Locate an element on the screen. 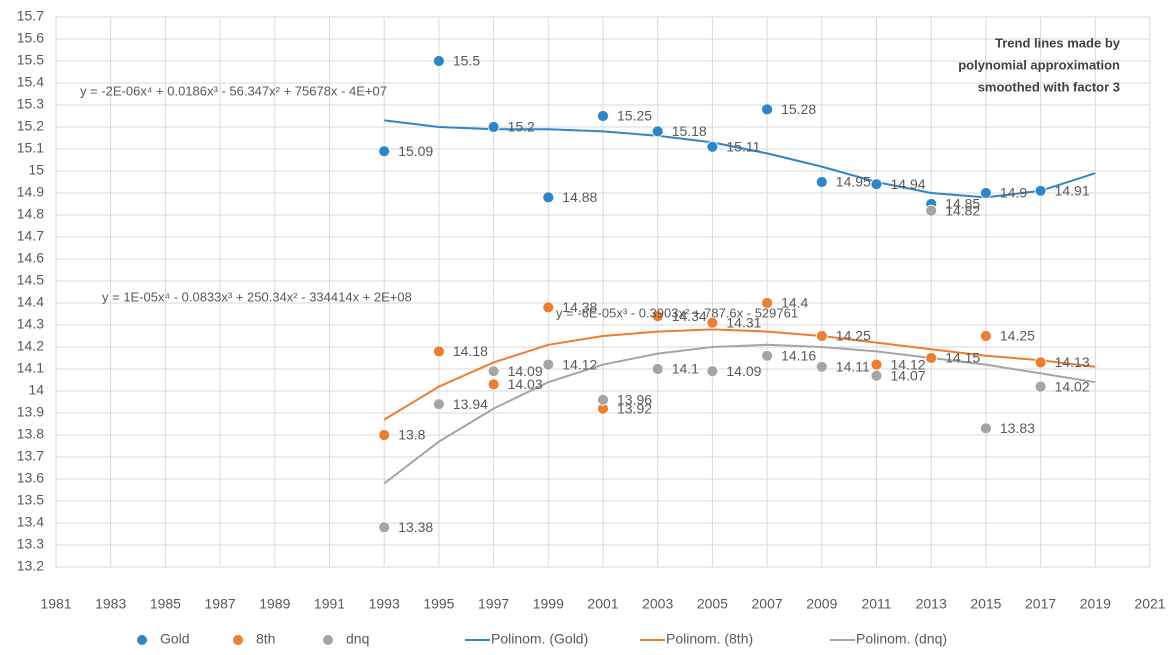 This screenshot has width=1173, height=655. y-tick-label: 13.5 is located at coordinates (30, 500).